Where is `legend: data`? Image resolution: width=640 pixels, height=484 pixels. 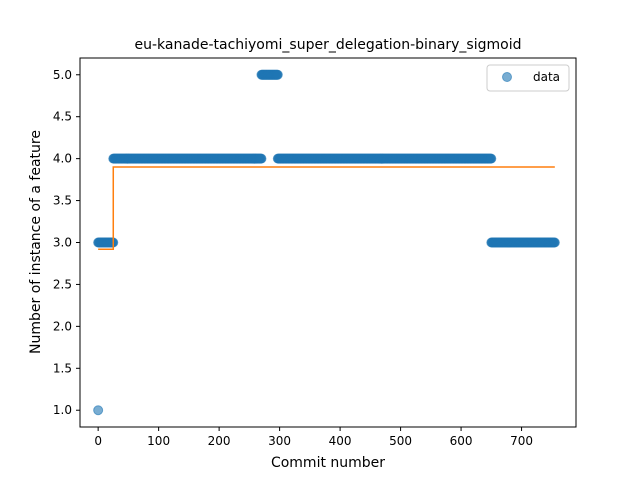 legend: data is located at coordinates (528, 78).